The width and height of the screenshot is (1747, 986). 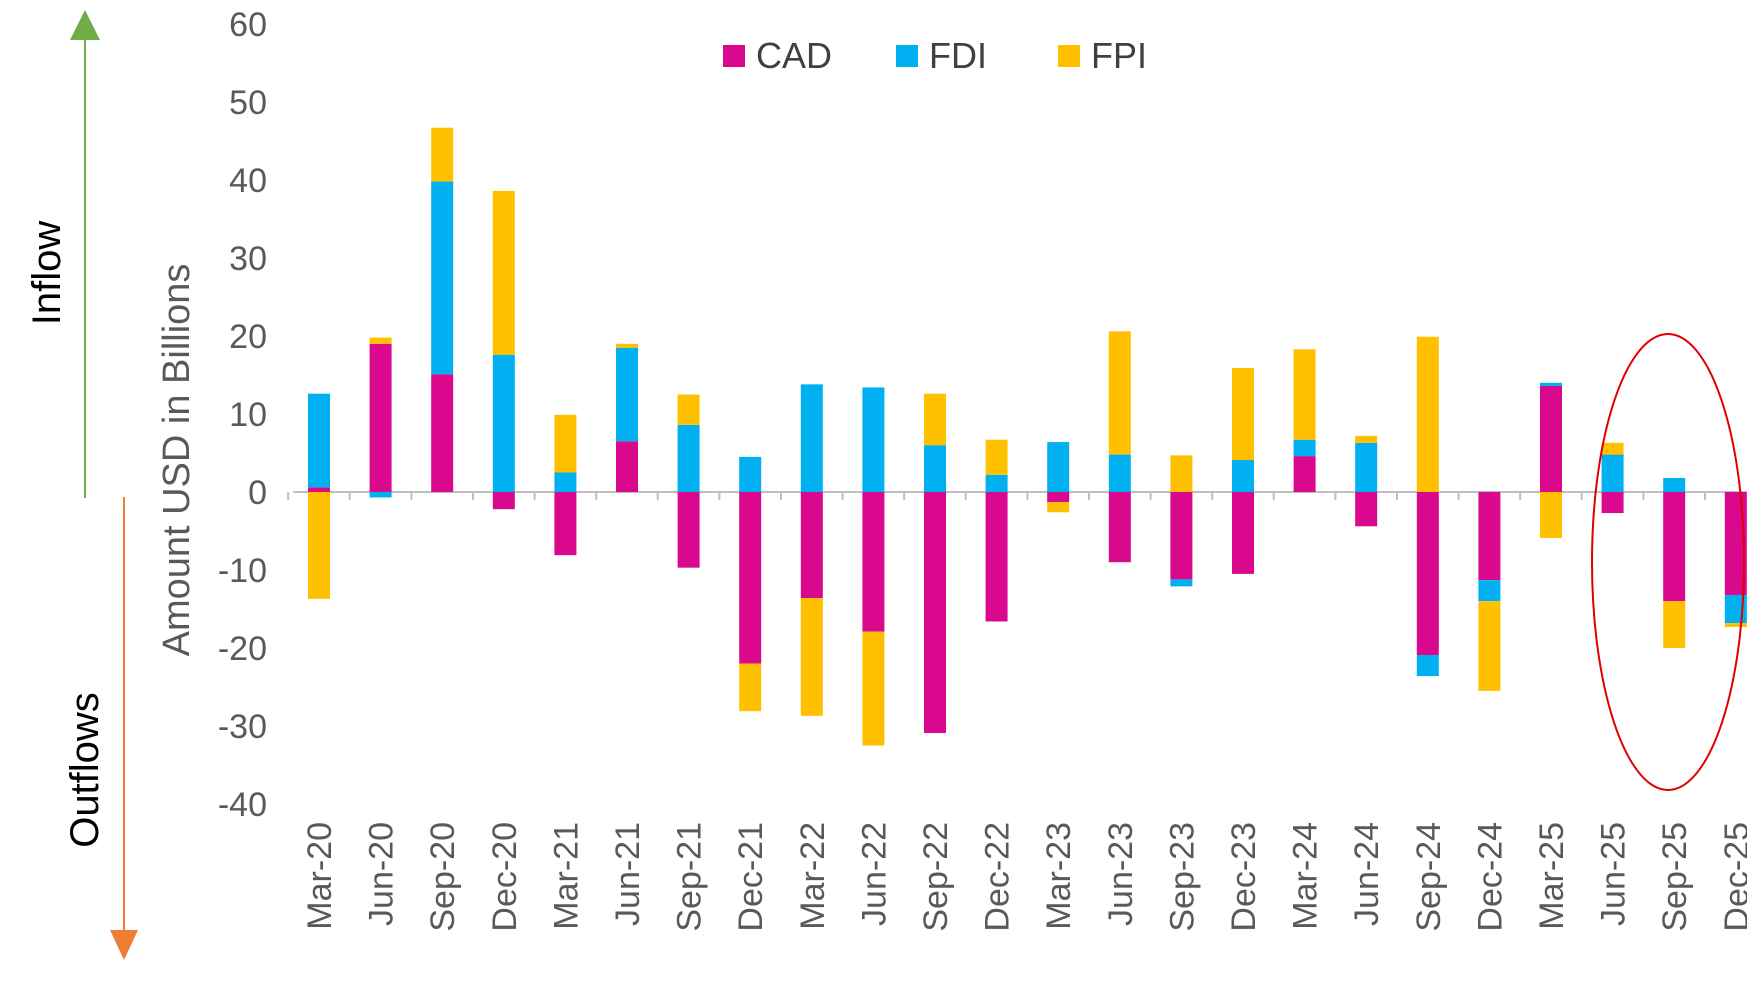 What do you see at coordinates (1244, 877) in the screenshot?
I see `x-tick-label: Dec-23` at bounding box center [1244, 877].